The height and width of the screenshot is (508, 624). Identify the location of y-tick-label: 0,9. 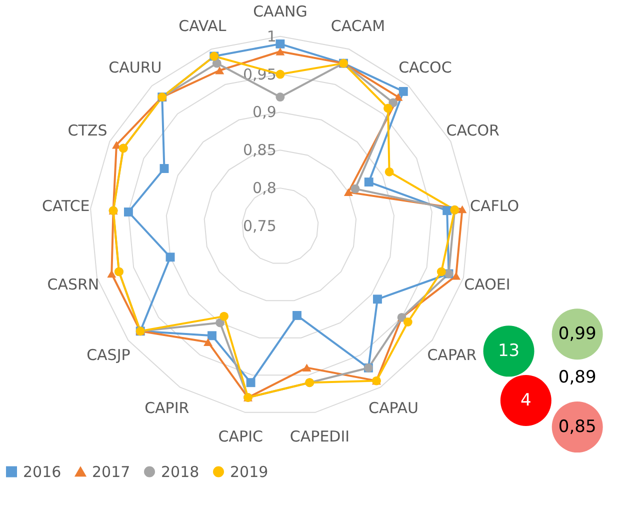
(264, 112).